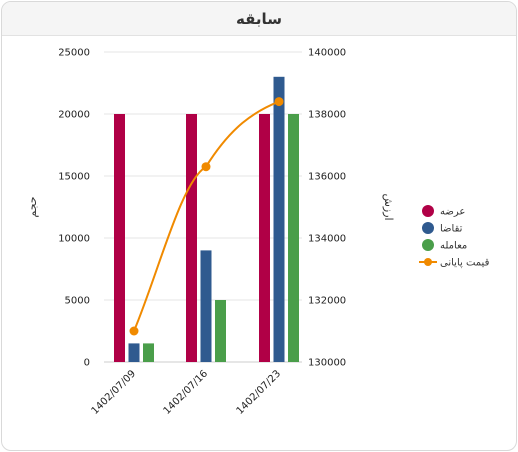 The width and height of the screenshot is (518, 452). I want to click on x-tick-label: 1402/07/23, so click(259, 392).